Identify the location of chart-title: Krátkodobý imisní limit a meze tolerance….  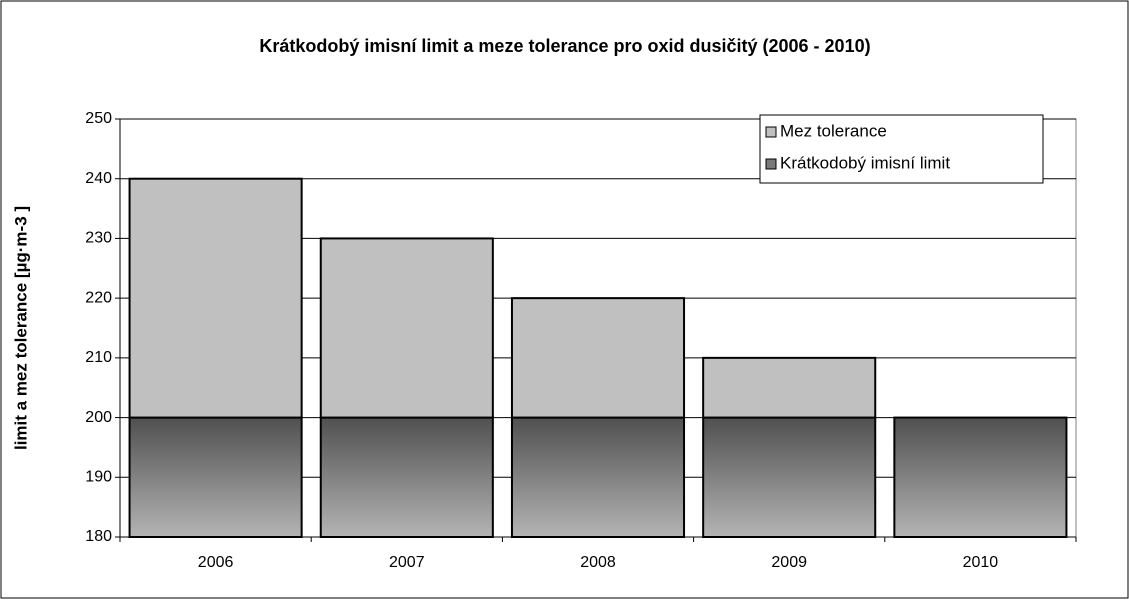
(564, 46).